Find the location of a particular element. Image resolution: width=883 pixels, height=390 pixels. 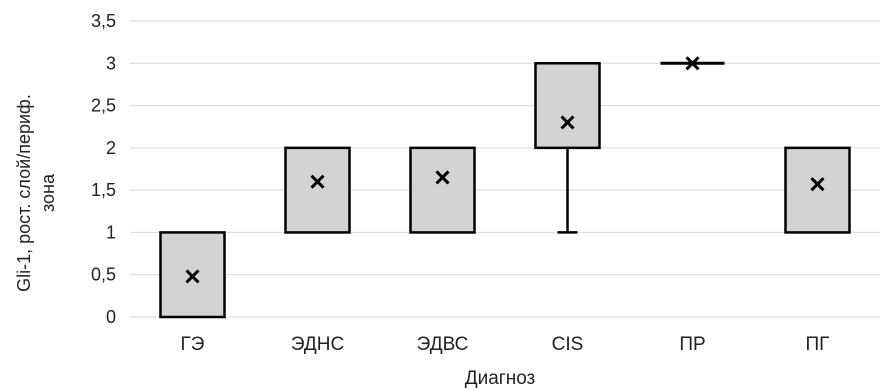

y-tick-label: 2,5 is located at coordinates (103, 106).